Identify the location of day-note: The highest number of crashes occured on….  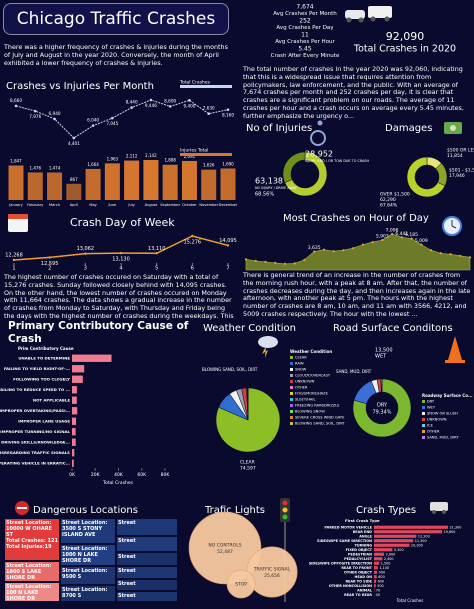
(119, 297).